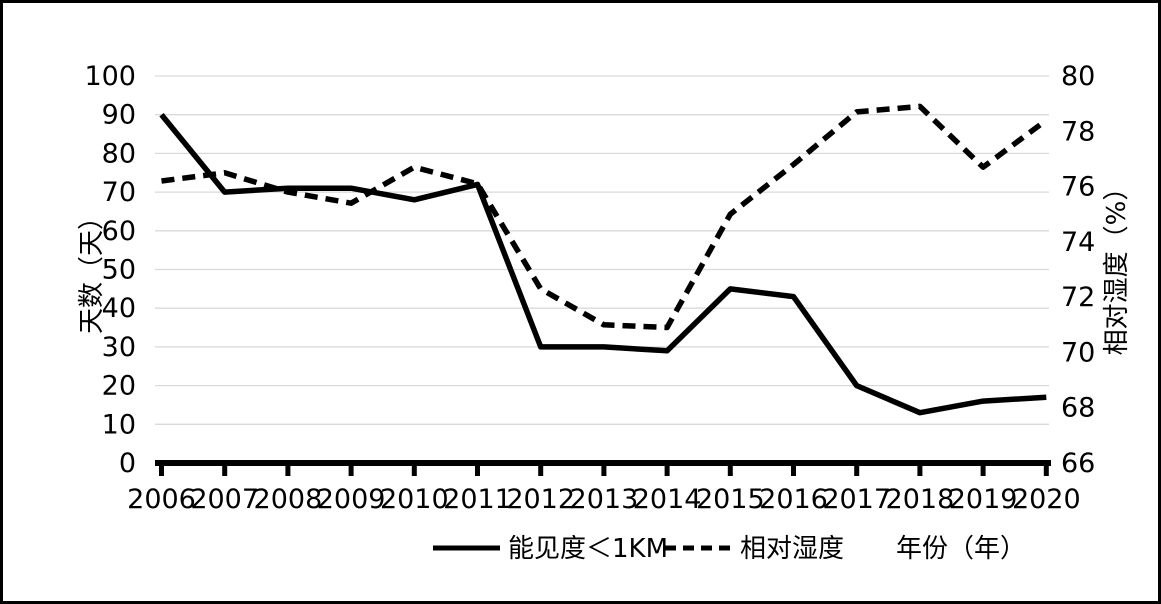 This screenshot has height=604, width=1161. I want to click on x-axis, so click(603, 468).